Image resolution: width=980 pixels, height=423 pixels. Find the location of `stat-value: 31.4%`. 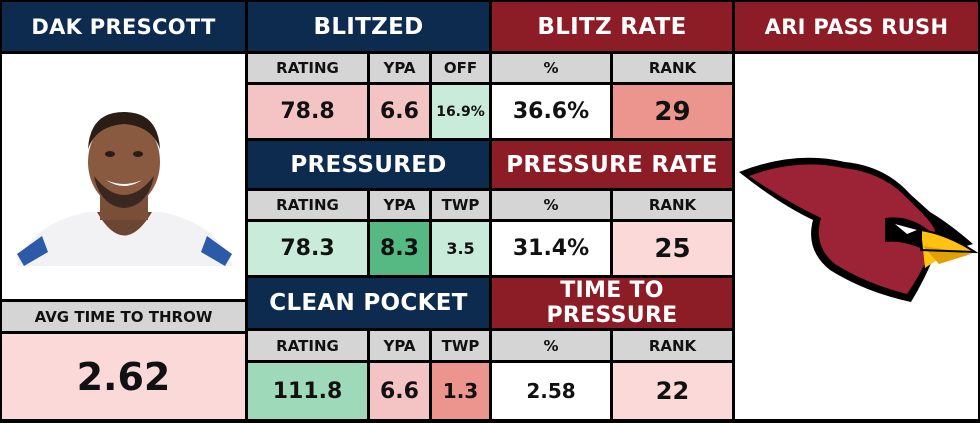

stat-value: 31.4% is located at coordinates (551, 248).